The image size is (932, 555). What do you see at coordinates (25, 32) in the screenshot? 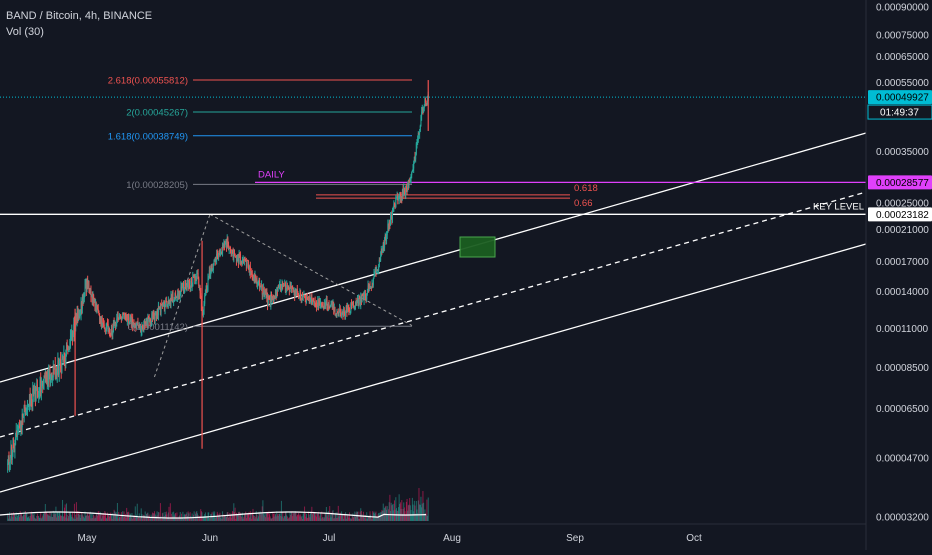
I see `volume-indicator-label: Vol (30)` at bounding box center [25, 32].